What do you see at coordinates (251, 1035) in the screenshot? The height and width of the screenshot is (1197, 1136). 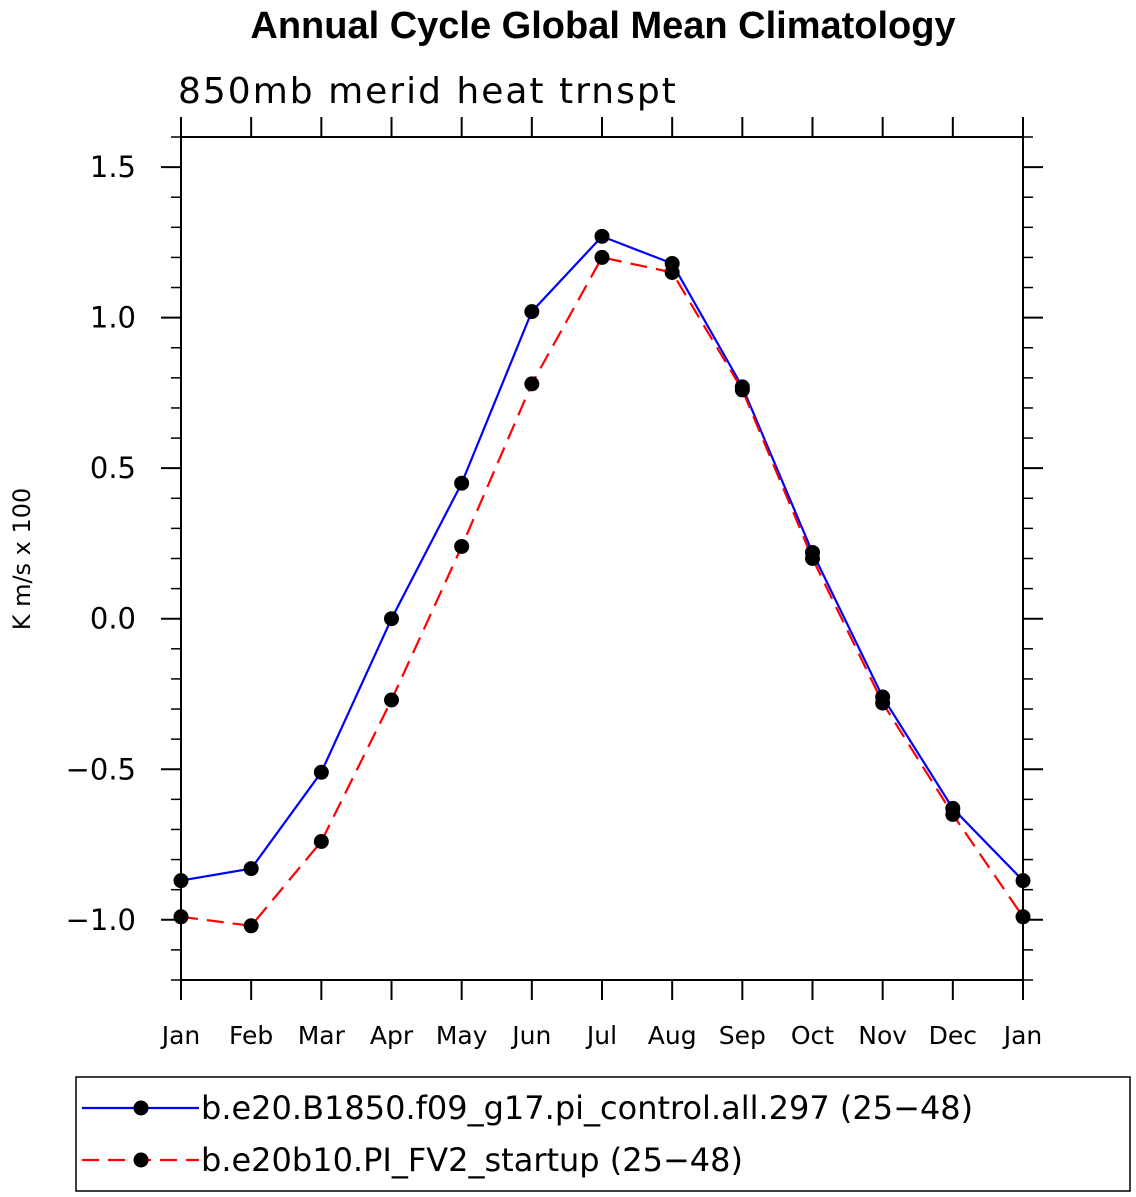 I see `x-tick-label: Feb` at bounding box center [251, 1035].